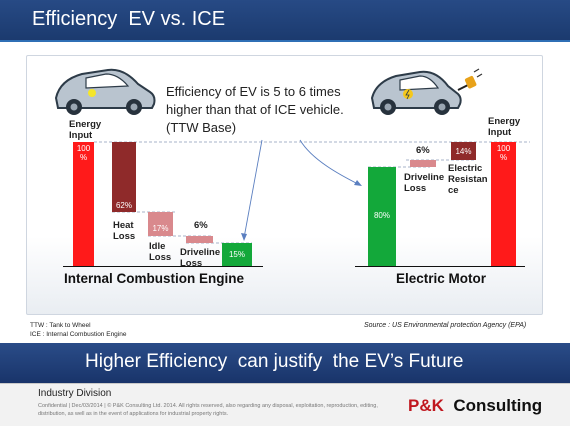  I want to click on title-underline, so click(285, 41).